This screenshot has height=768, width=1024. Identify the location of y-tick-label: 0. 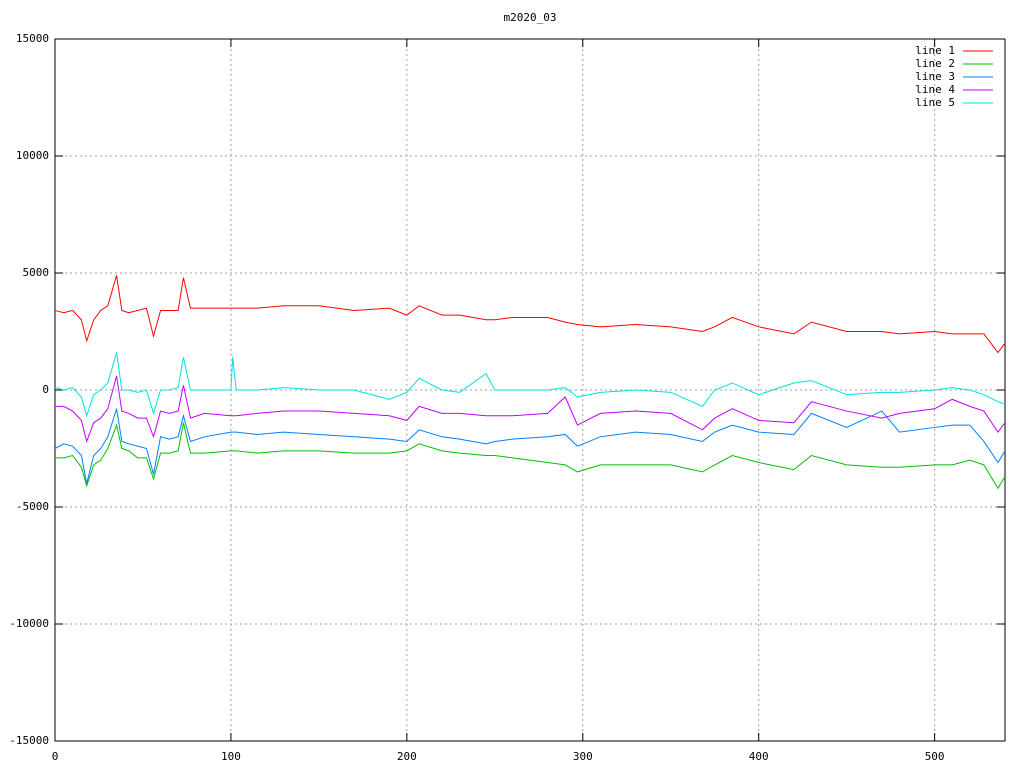
(45, 389).